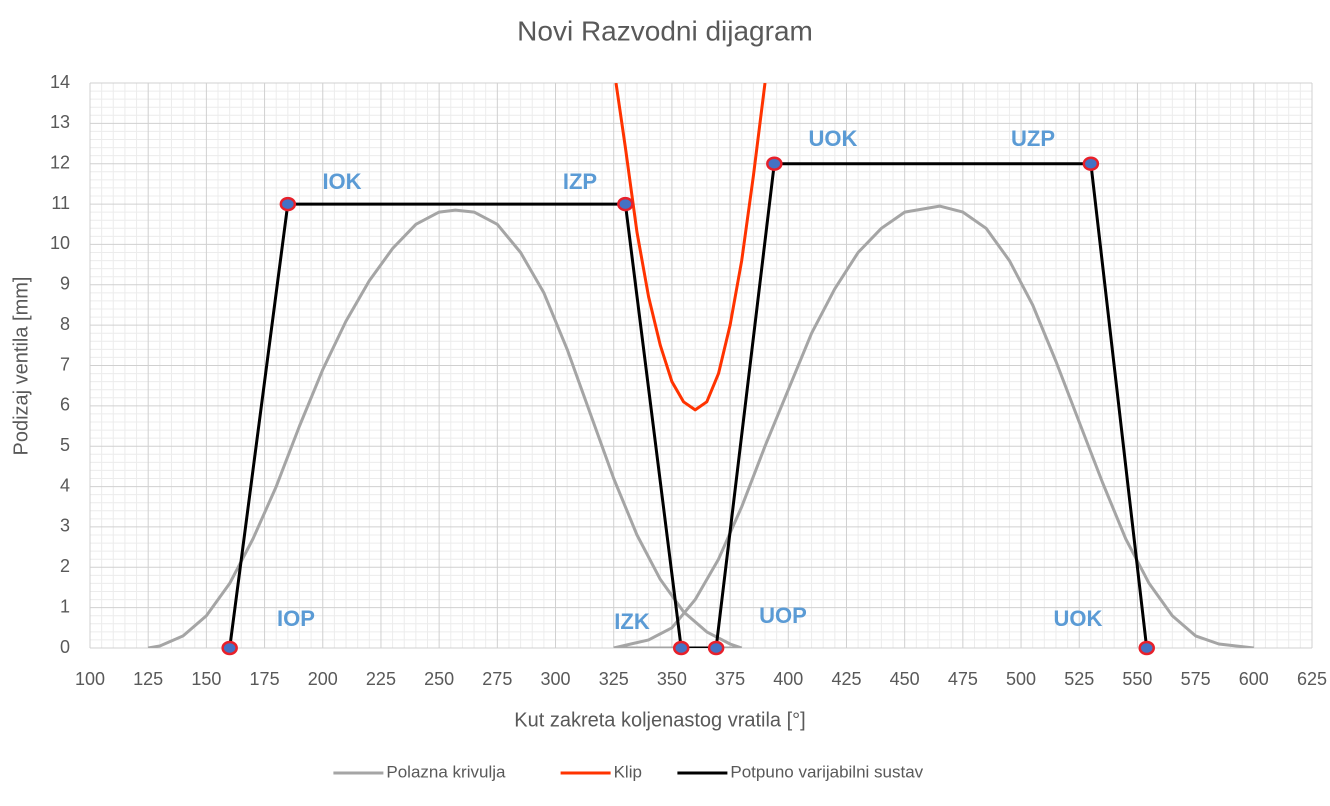  I want to click on y-tick-label: 13, so click(60, 122).